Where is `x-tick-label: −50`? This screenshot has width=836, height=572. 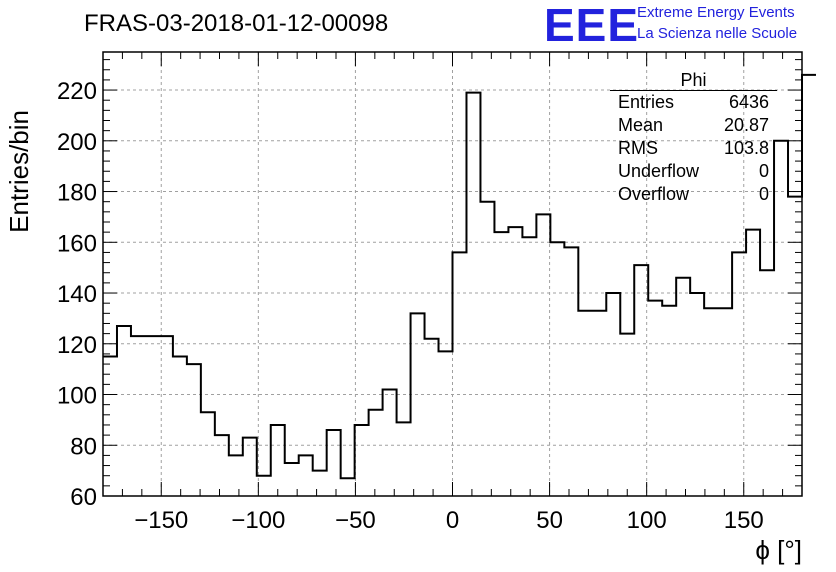 x-tick-label: −50 is located at coordinates (355, 520).